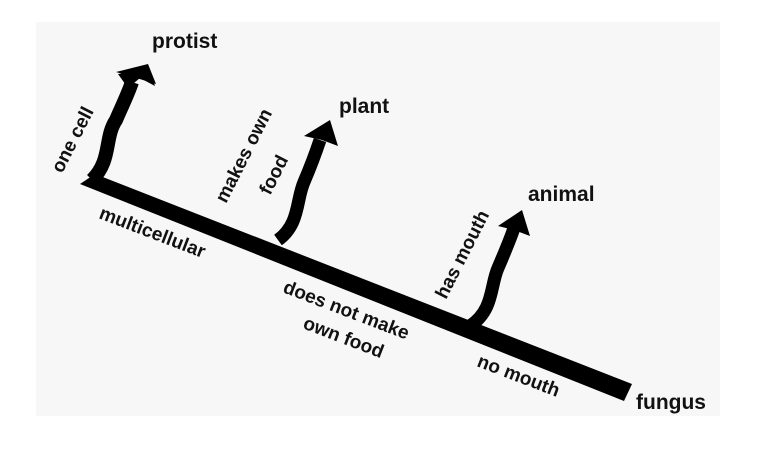 Image resolution: width=778 pixels, height=464 pixels. What do you see at coordinates (300, 191) in the screenshot?
I see `plant-branch` at bounding box center [300, 191].